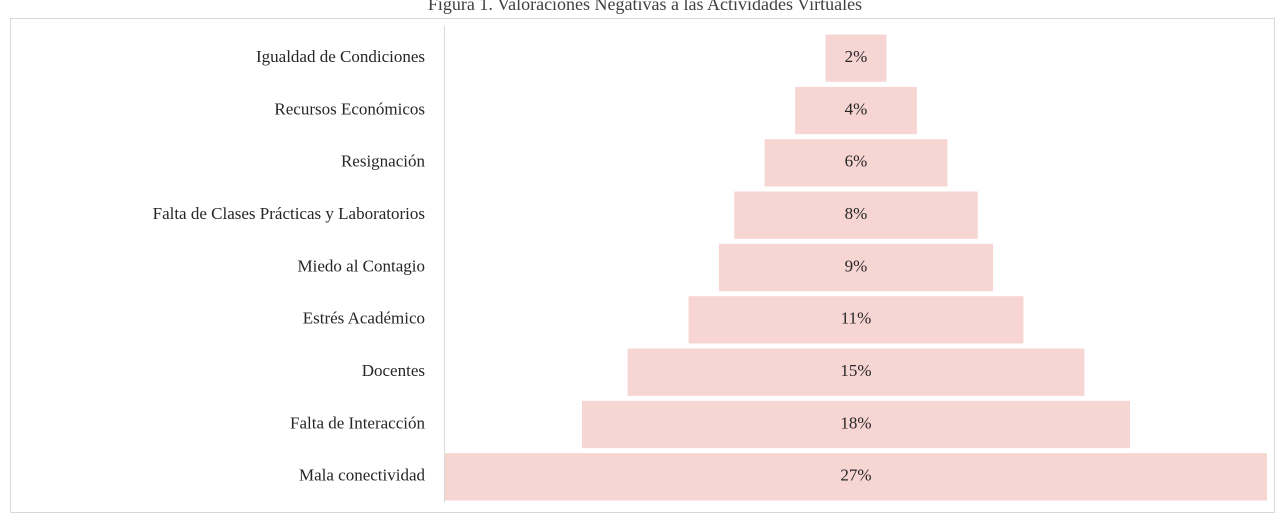  What do you see at coordinates (340, 56) in the screenshot?
I see `category-label: Igualdad de Condiciones` at bounding box center [340, 56].